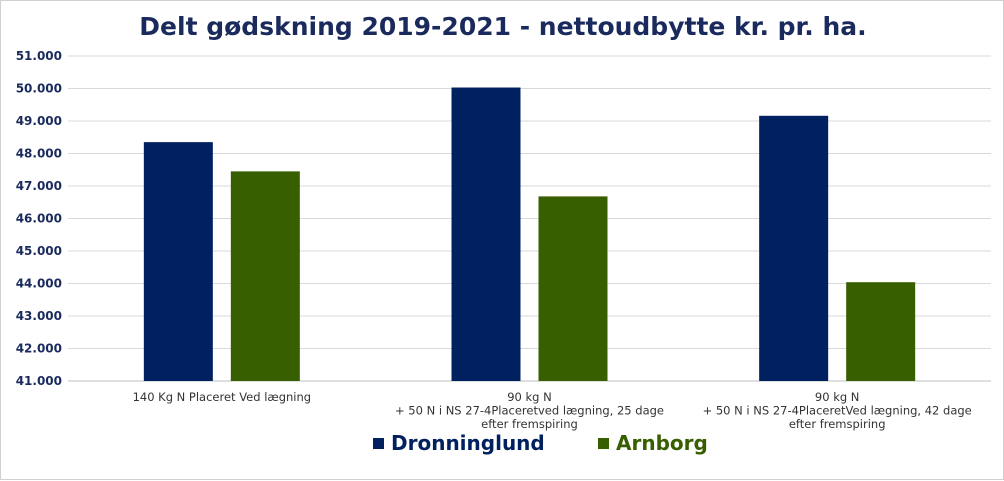 The image size is (1004, 481). I want to click on x-tick-label: 140 Kg N Placeret Ved lægning, so click(222, 397).